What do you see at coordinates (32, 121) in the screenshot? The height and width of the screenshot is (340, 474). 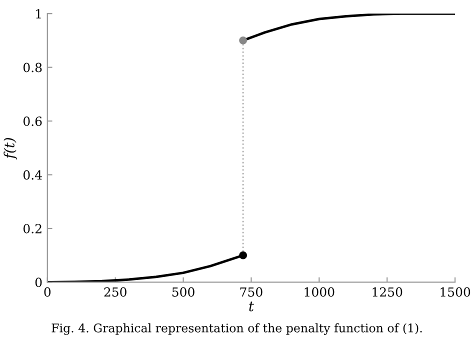 I see `y-tick-label: 0.6` at bounding box center [32, 121].